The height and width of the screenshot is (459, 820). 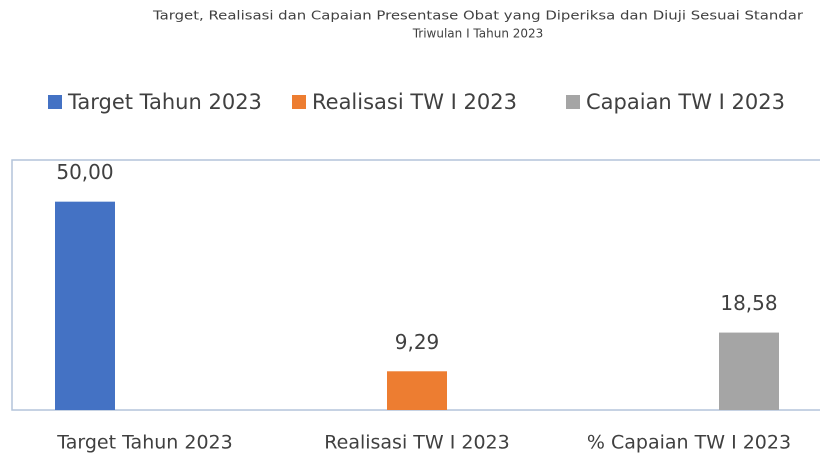 What do you see at coordinates (685, 102) in the screenshot?
I see `legend-label: Capaian TW I 2023` at bounding box center [685, 102].